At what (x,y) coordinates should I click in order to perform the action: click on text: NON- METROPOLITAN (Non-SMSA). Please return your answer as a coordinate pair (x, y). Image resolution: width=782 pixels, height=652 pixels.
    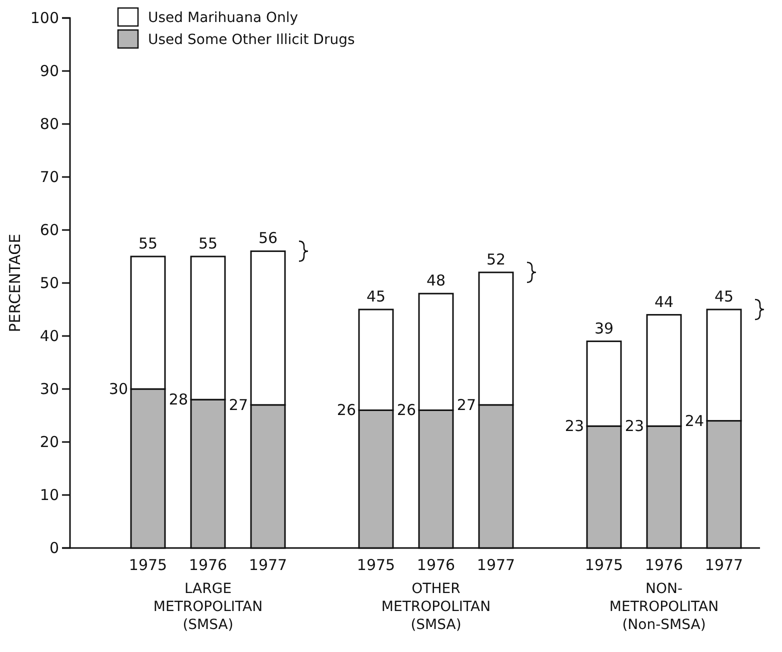
    Looking at the image, I should click on (664, 607).